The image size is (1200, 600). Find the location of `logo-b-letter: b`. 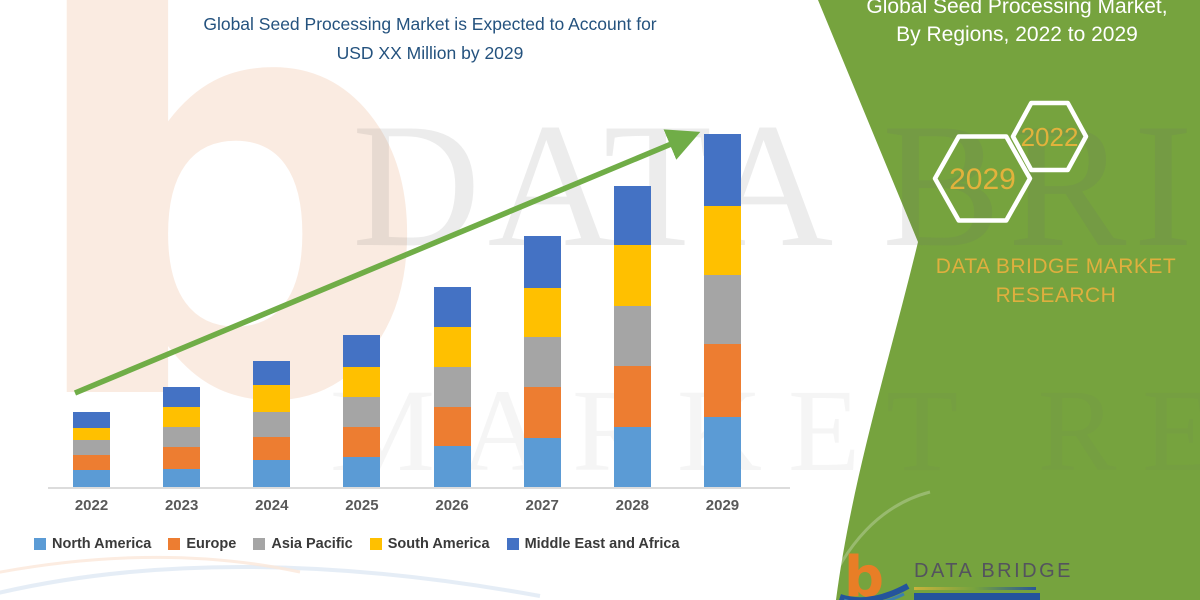

logo-b-letter: b is located at coordinates (864, 575).